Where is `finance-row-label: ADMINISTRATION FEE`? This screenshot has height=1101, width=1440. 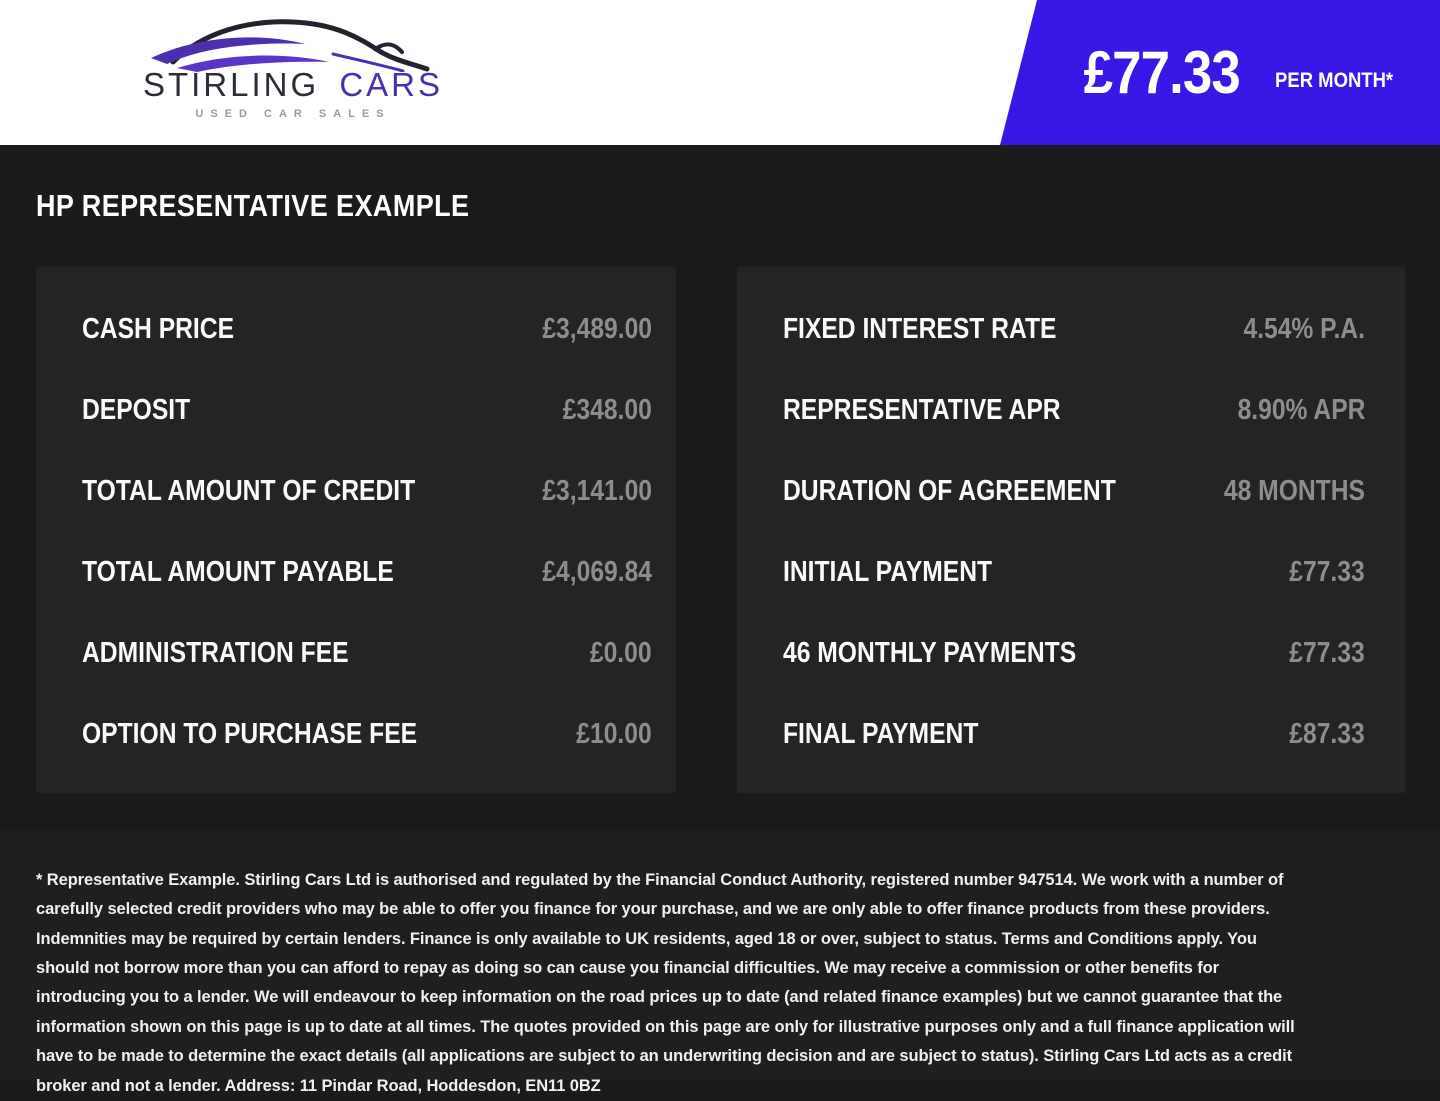
finance-row-label: ADMINISTRATION FEE is located at coordinates (215, 653).